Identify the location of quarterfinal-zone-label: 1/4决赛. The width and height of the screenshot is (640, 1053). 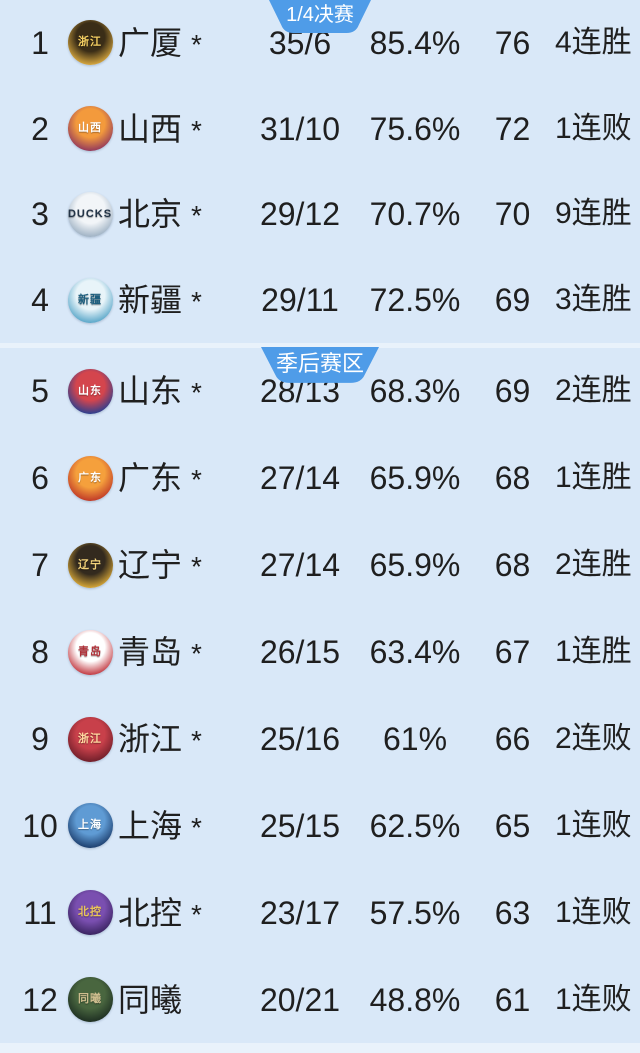
(320, 15).